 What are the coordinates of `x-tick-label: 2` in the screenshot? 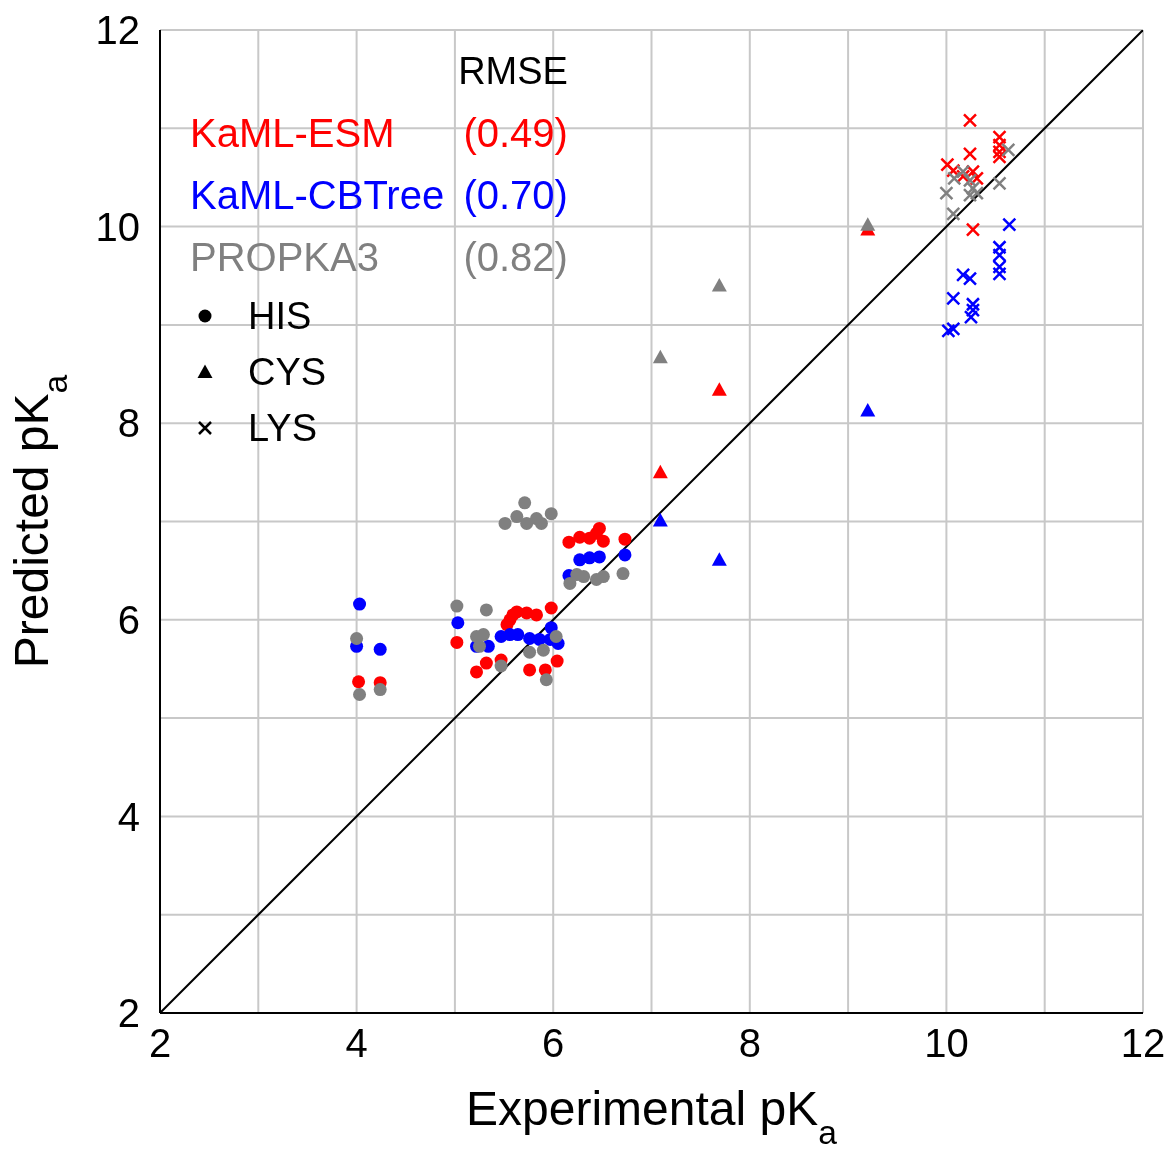 It's located at (160, 1043).